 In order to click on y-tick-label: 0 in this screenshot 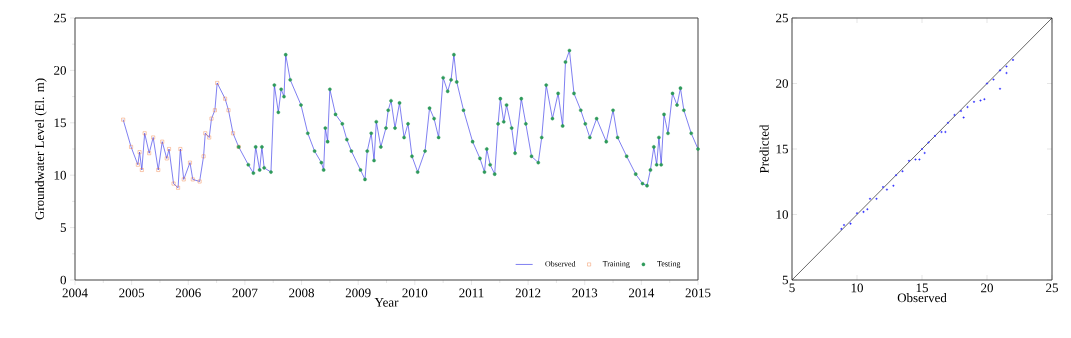, I will do `click(63, 280)`.